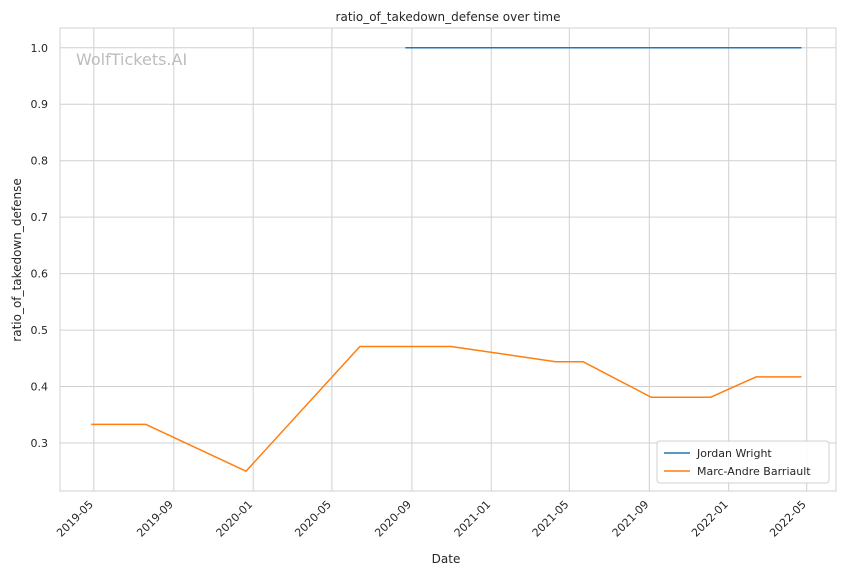 The width and height of the screenshot is (844, 575). I want to click on legend-box, so click(743, 462).